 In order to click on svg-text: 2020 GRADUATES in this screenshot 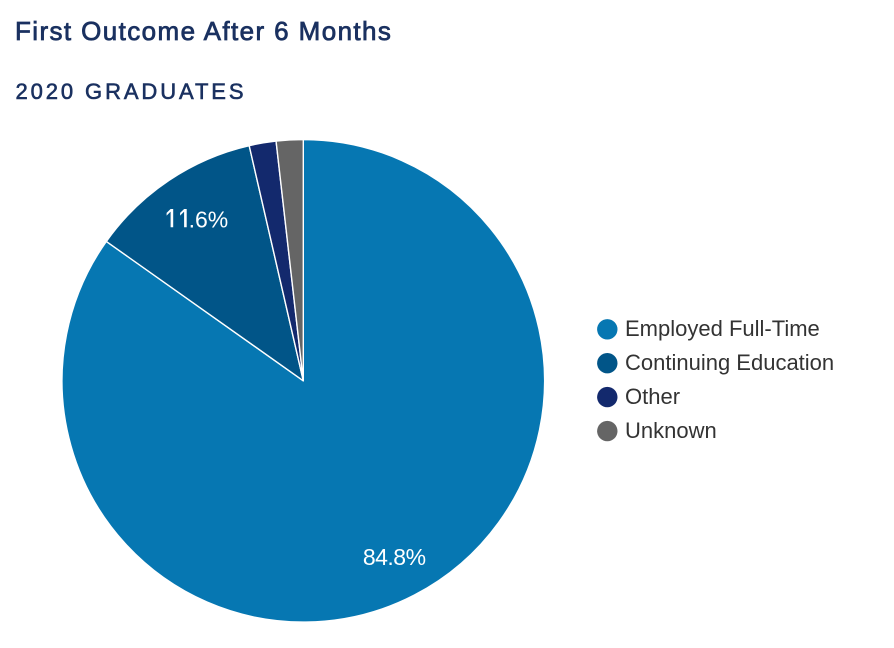, I will do `click(131, 91)`.